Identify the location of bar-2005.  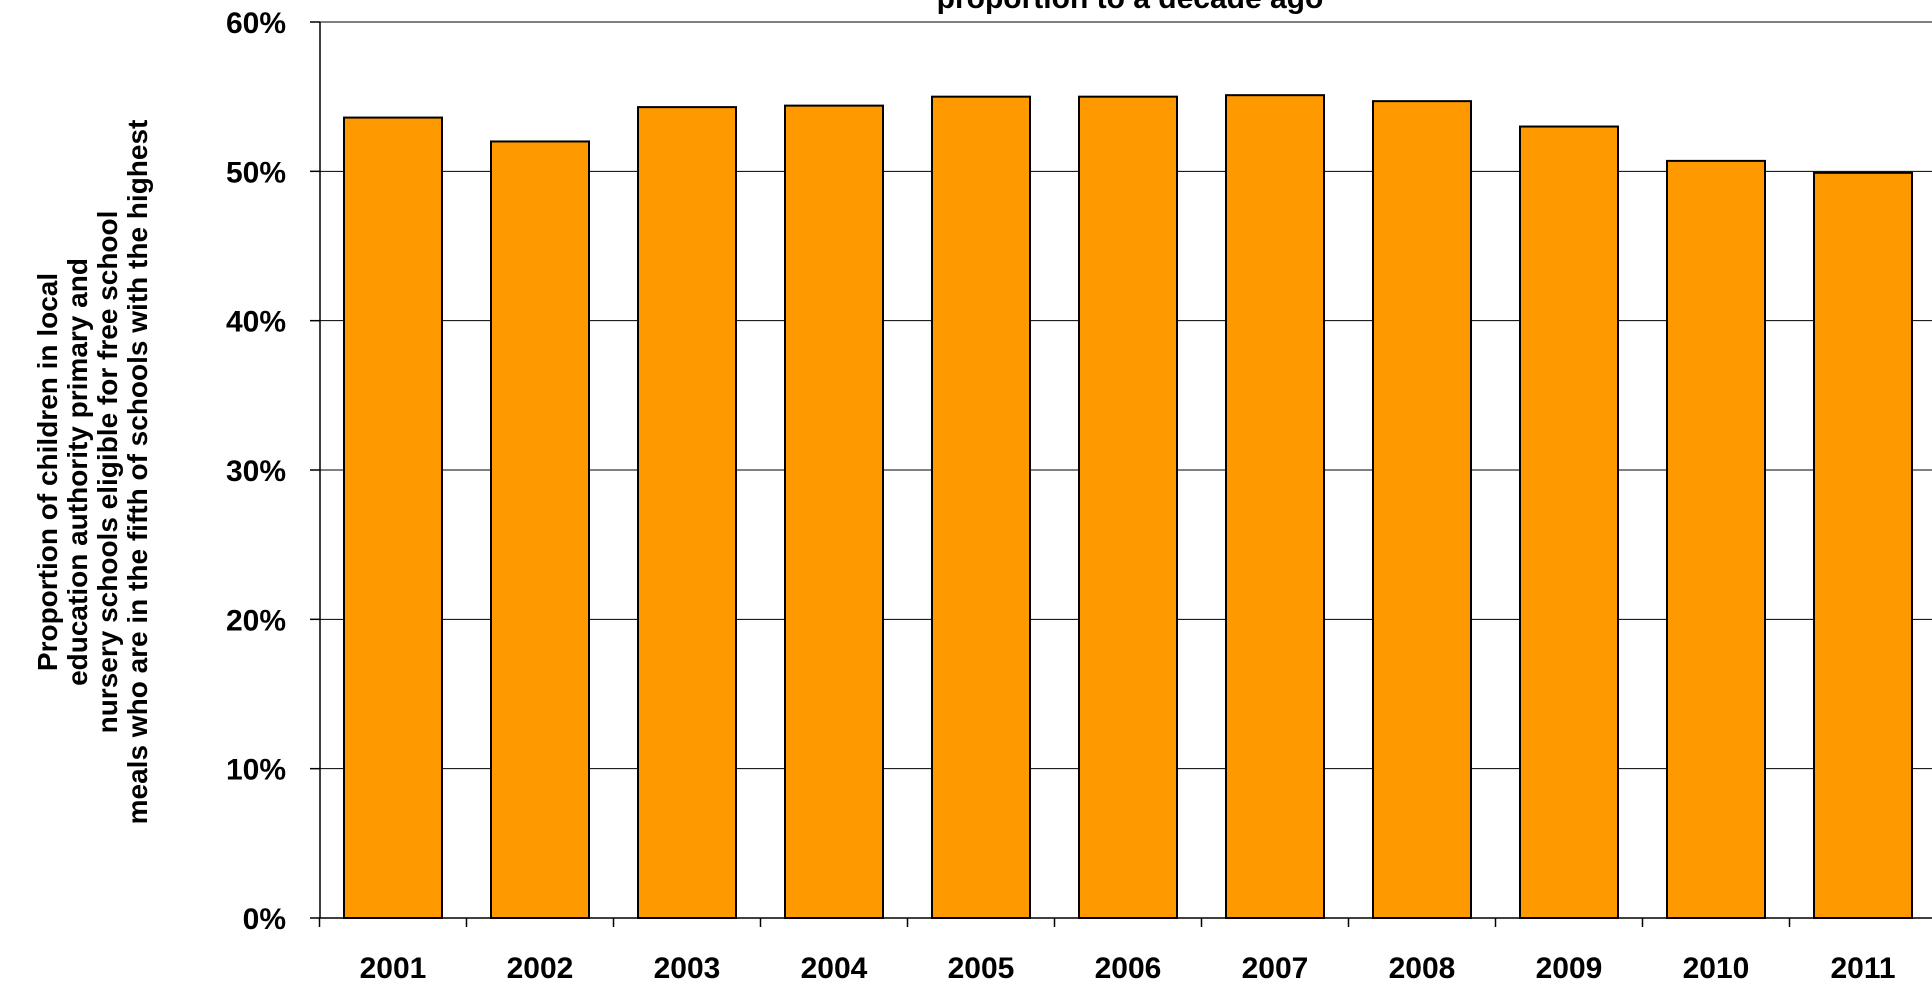
(981, 507).